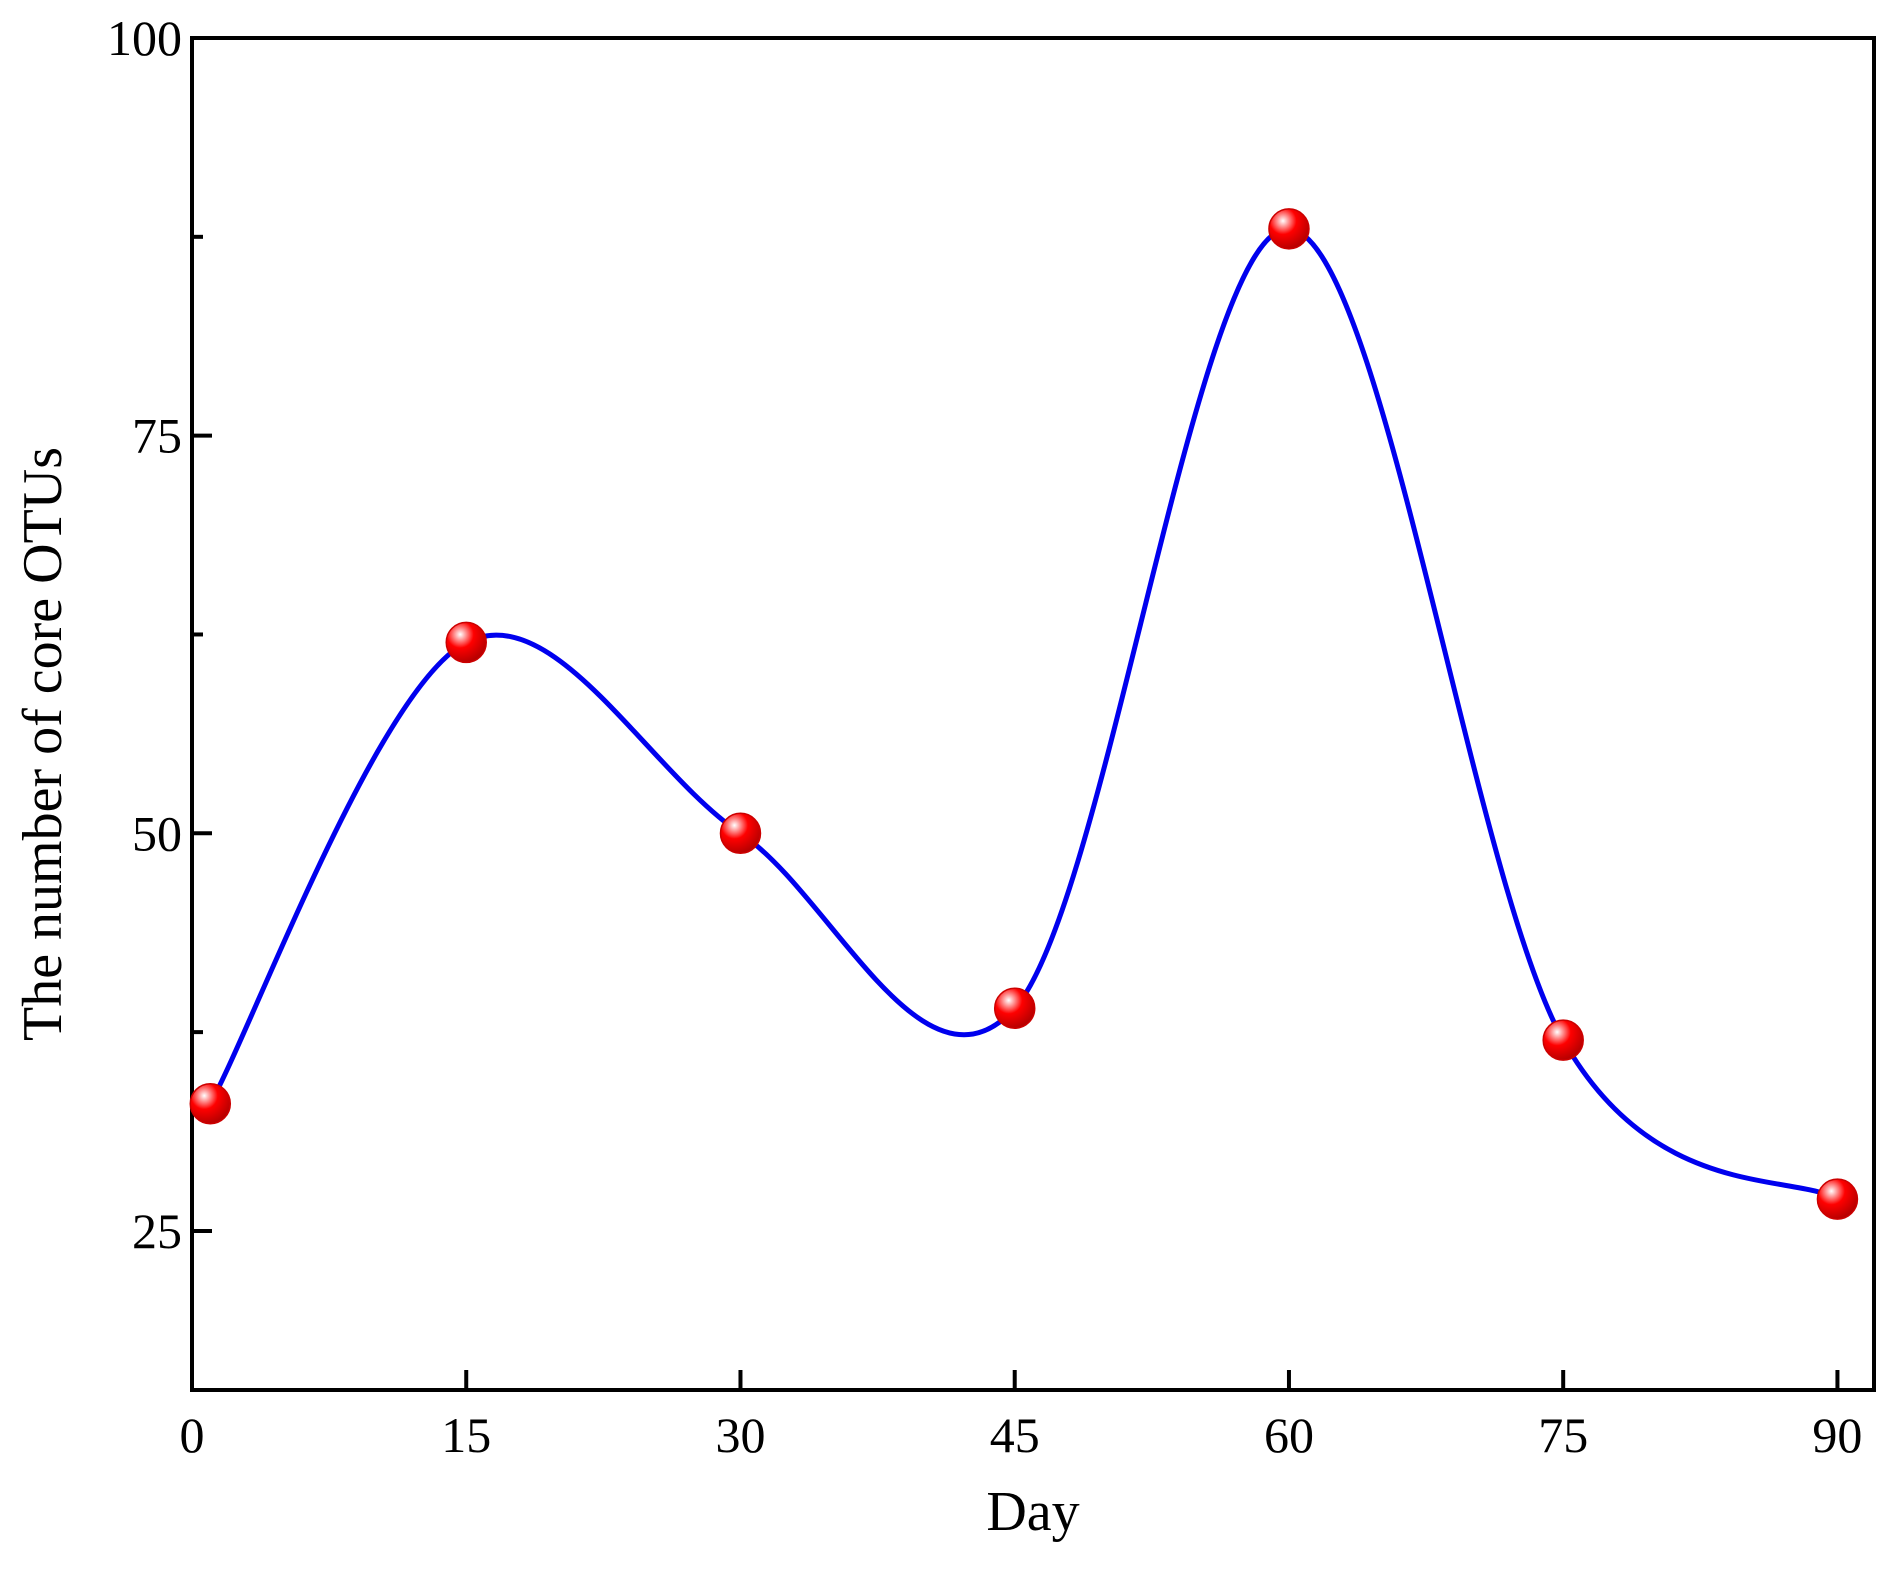  I want to click on x-tick-label: 60, so click(1289, 1435).